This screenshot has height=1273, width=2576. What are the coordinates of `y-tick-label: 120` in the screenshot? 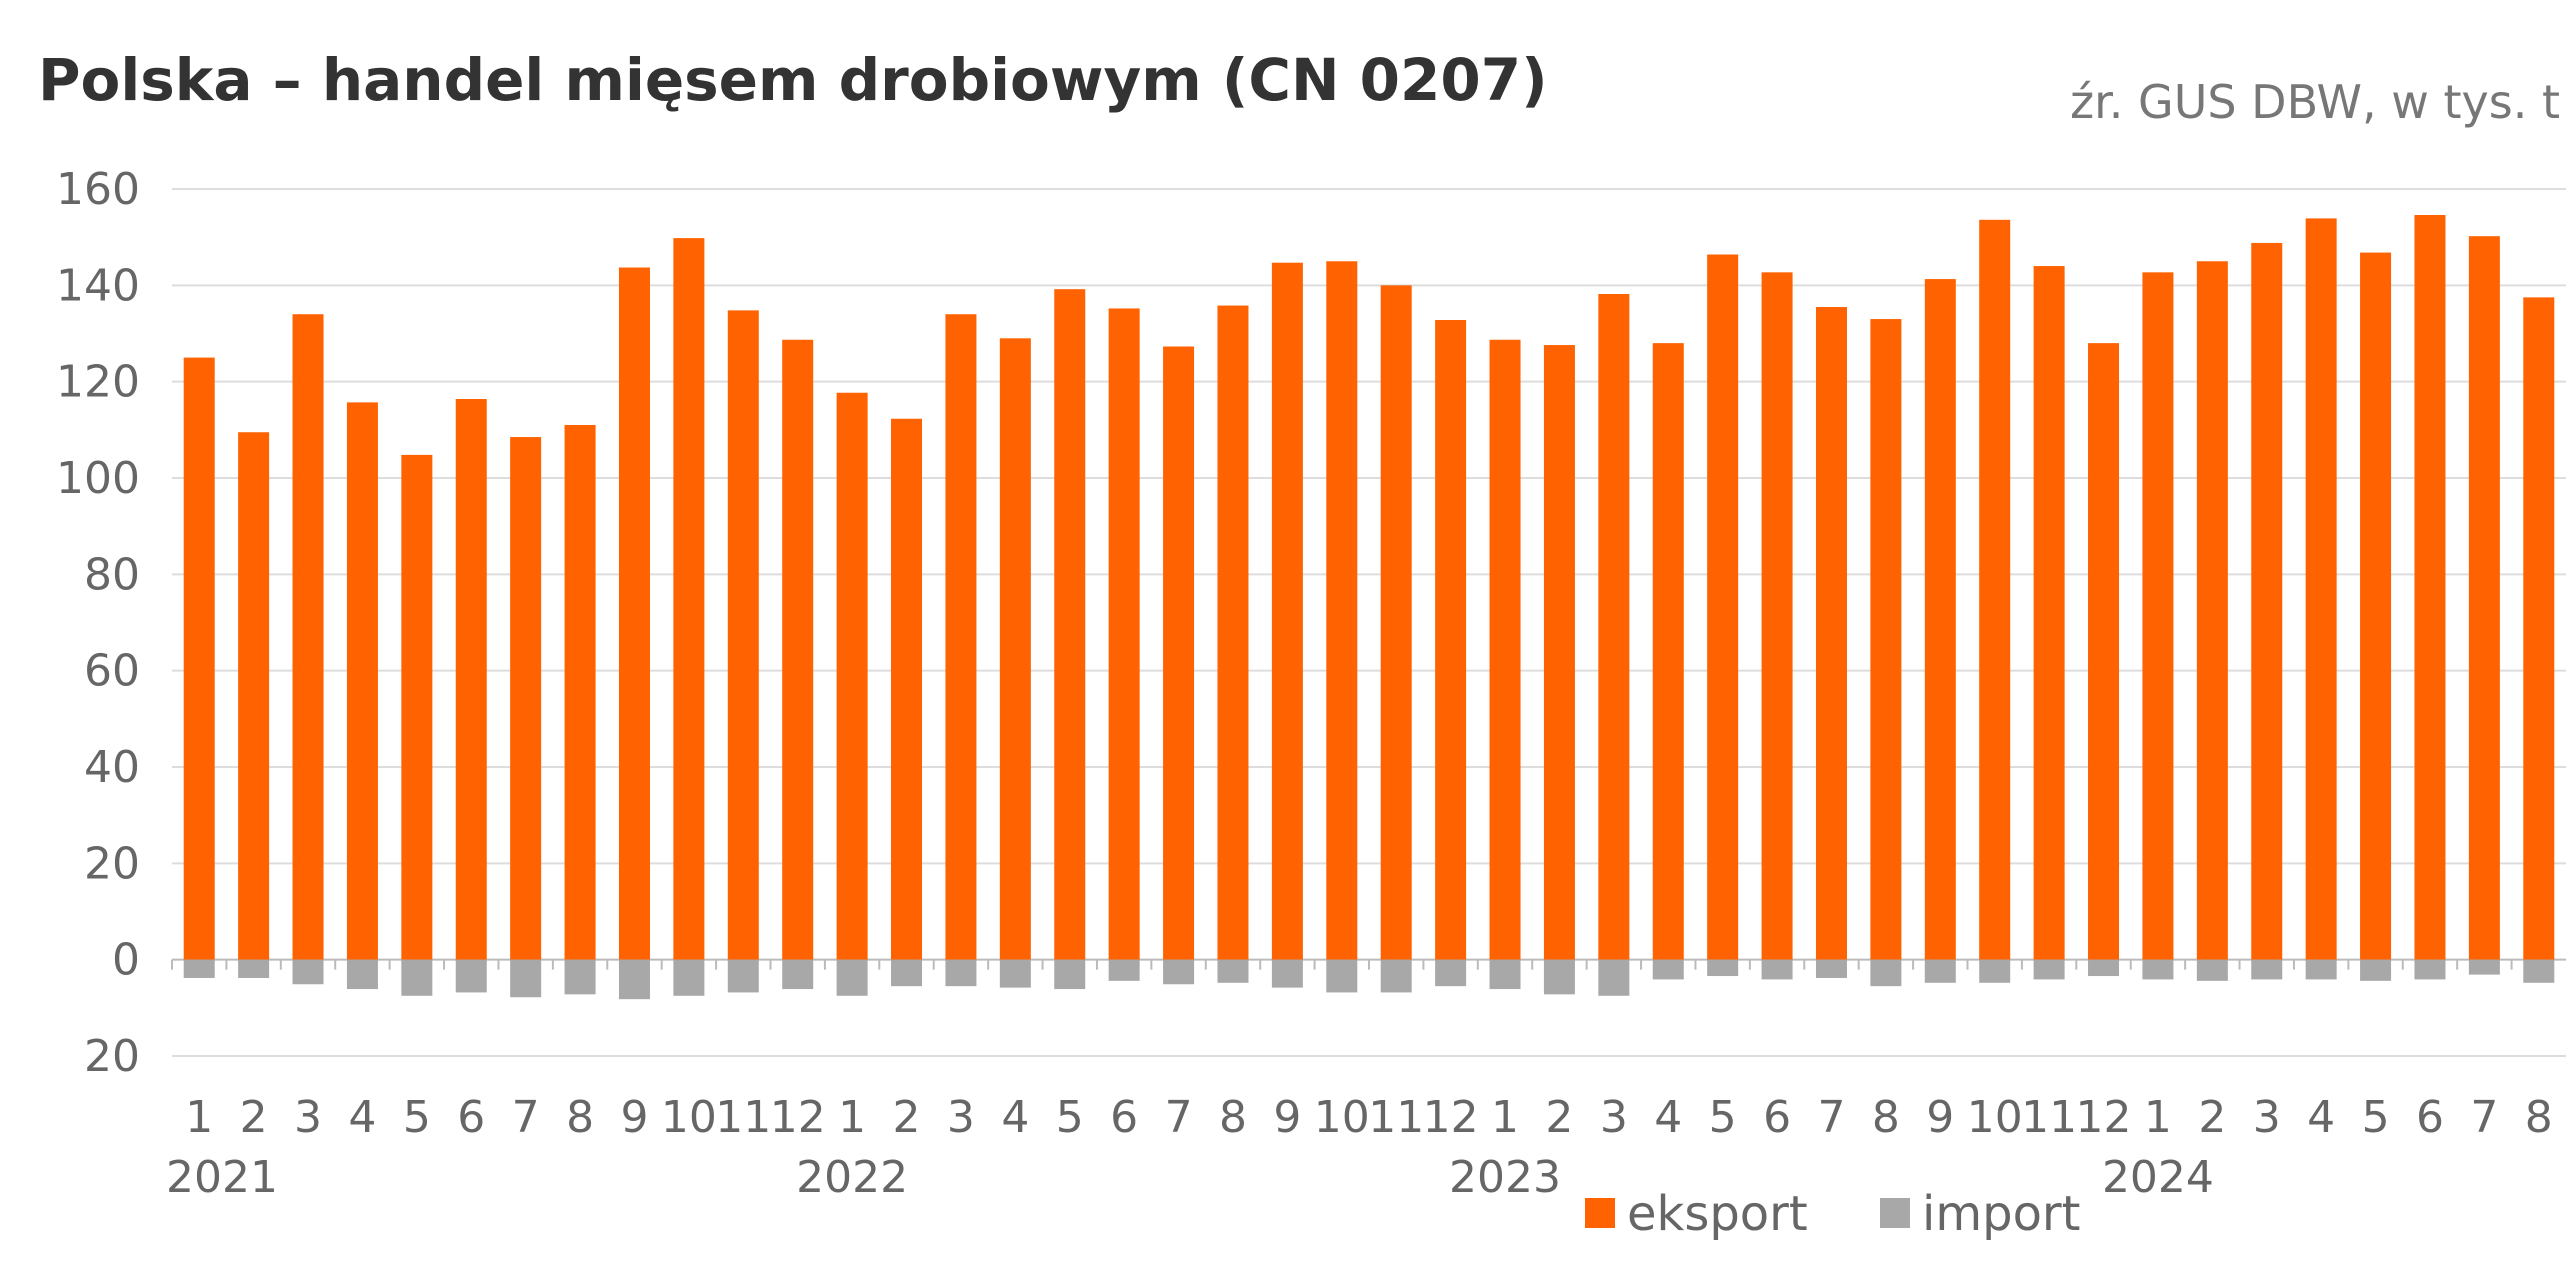 It's located at (98, 382).